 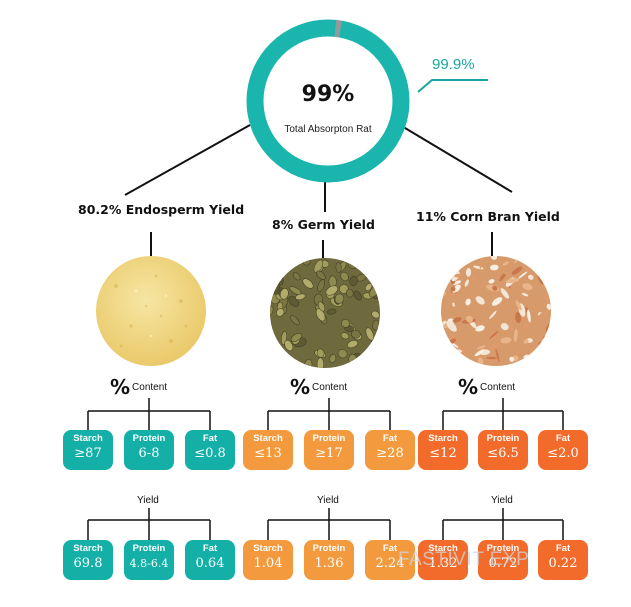 What do you see at coordinates (268, 563) in the screenshot?
I see `box-value: 1.04` at bounding box center [268, 563].